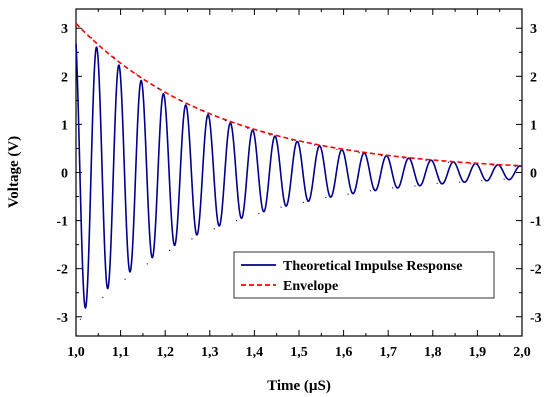 The image size is (557, 397). I want to click on y-tick-label-right: 0, so click(533, 174).